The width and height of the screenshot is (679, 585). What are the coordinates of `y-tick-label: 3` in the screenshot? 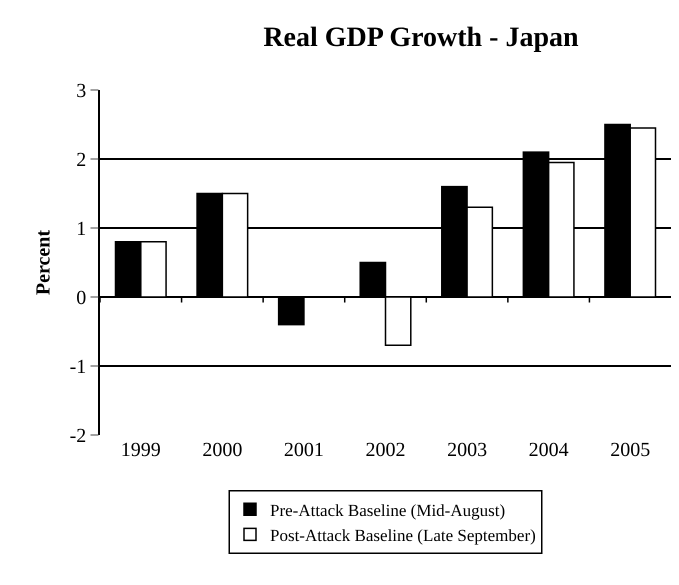 It's located at (81, 91).